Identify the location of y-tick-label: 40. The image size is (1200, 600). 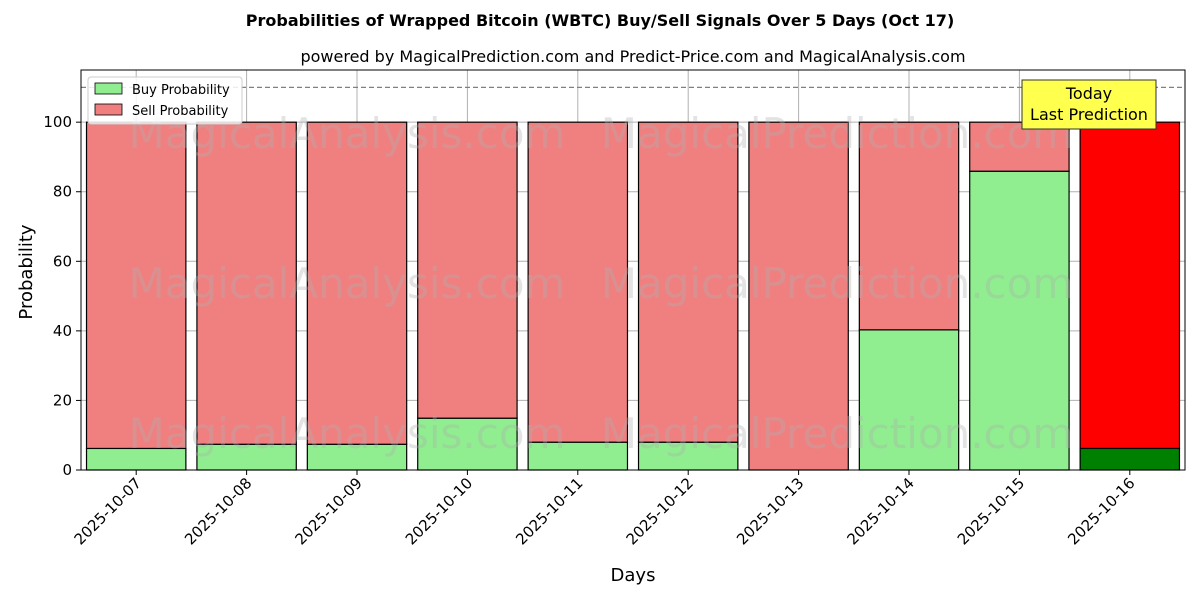
(62, 331).